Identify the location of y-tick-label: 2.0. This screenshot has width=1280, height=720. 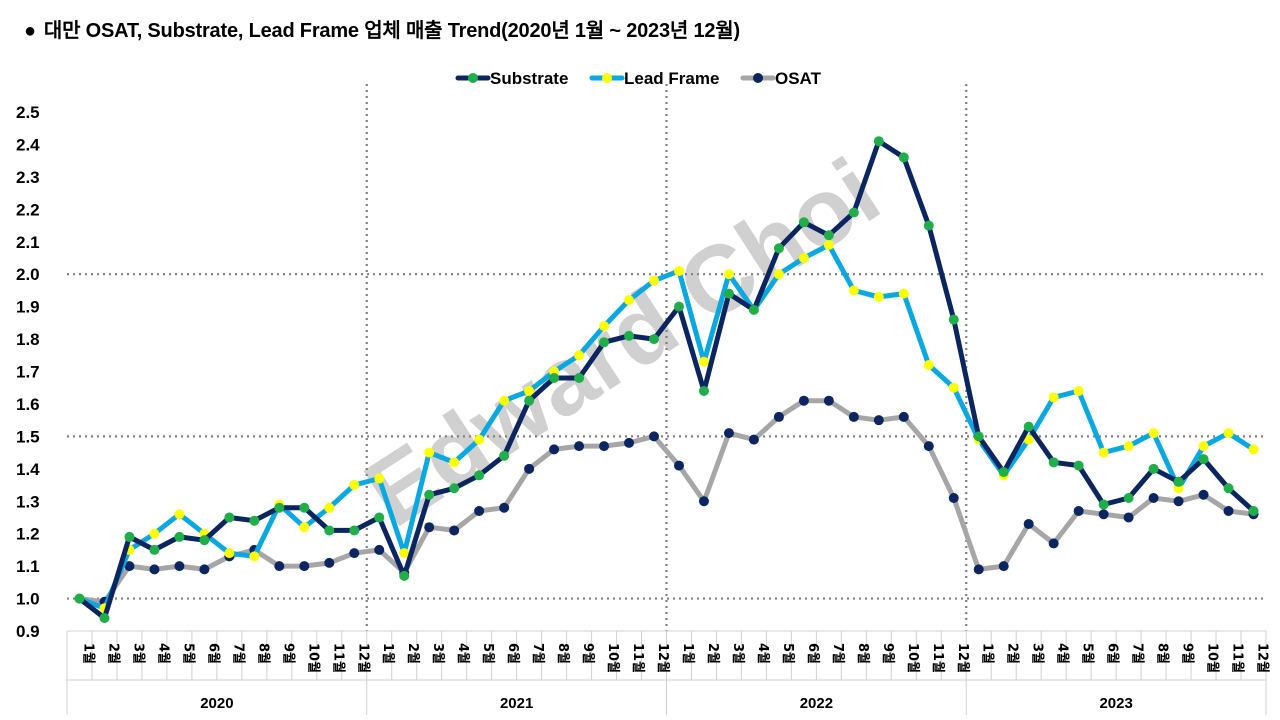
(28, 274).